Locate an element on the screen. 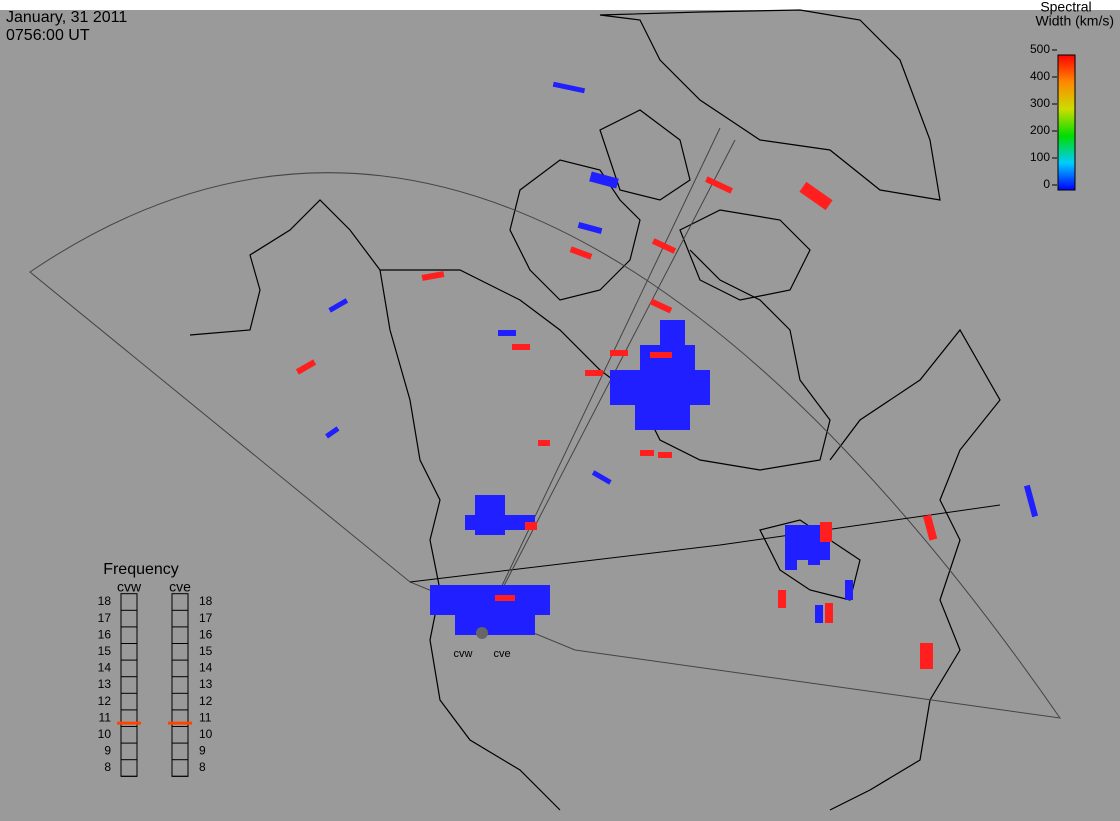  colorbar-tick-label: 0 is located at coordinates (1046, 184).